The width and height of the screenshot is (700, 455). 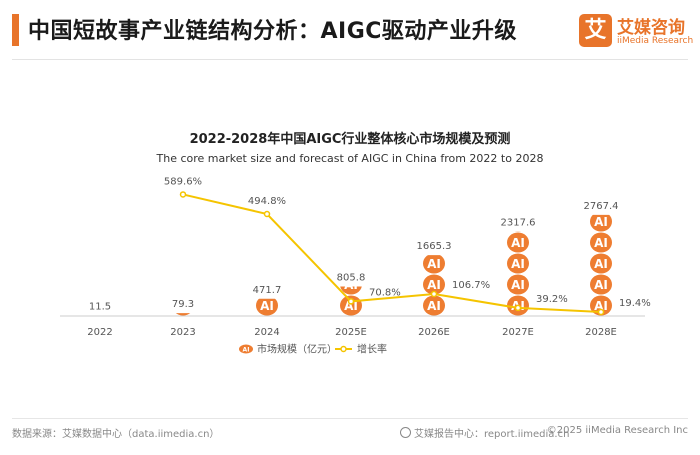 What do you see at coordinates (385, 292) in the screenshot?
I see `growth-rate-label: 70.8%` at bounding box center [385, 292].